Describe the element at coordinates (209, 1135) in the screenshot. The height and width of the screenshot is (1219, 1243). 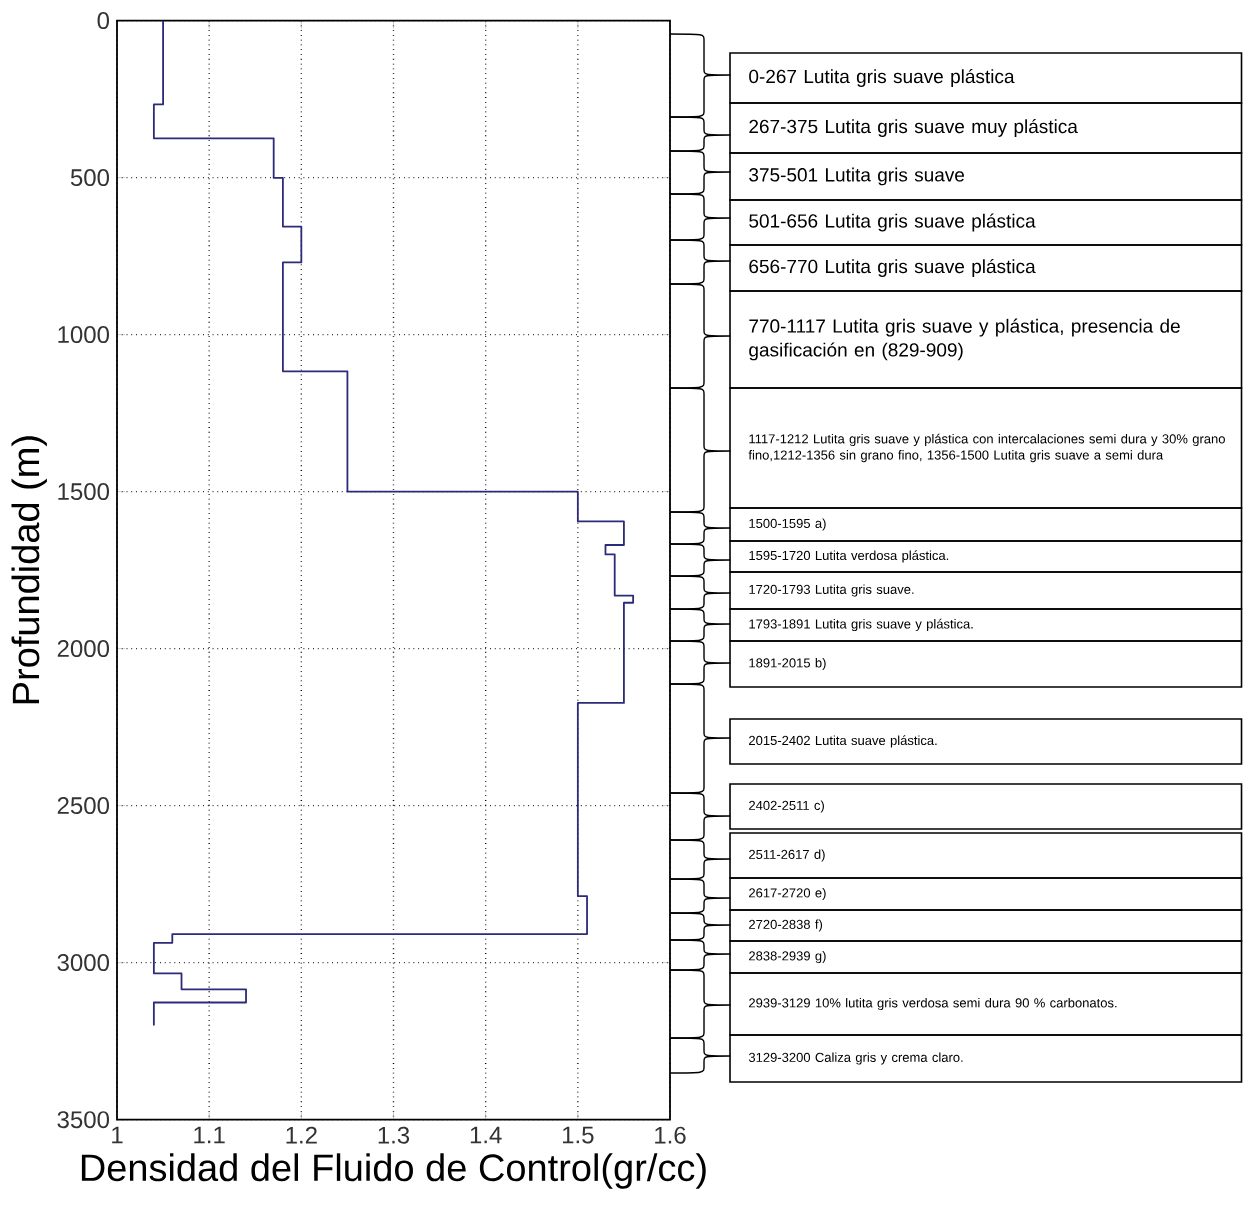
I see `x-tick-label: 1.1` at that location.